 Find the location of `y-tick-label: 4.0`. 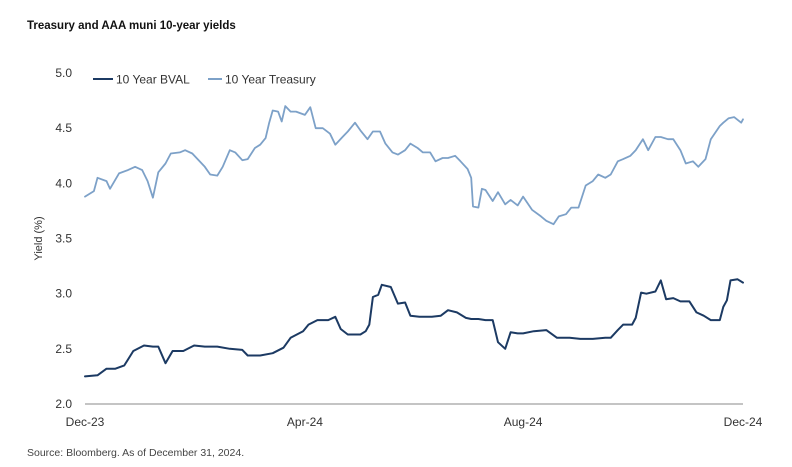

y-tick-label: 4.0 is located at coordinates (63, 183).